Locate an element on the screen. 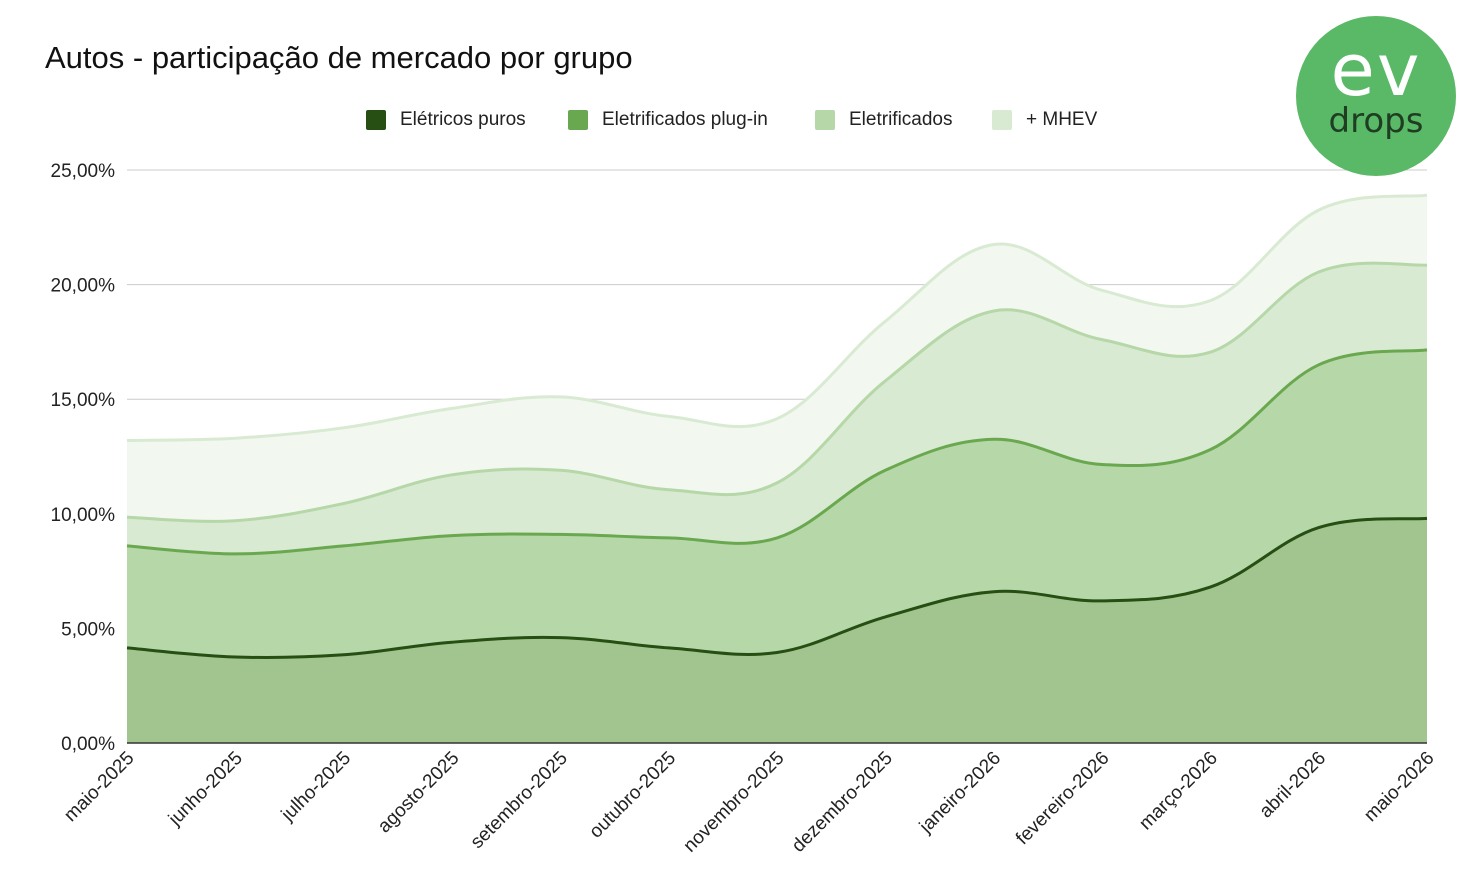 The height and width of the screenshot is (885, 1470). legend-label: + MHEV is located at coordinates (1062, 119).